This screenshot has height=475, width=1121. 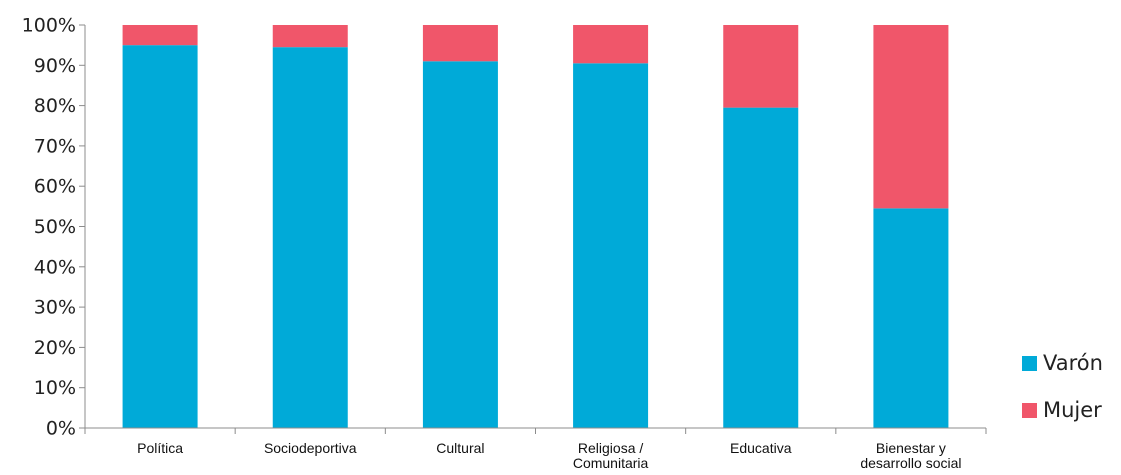 I want to click on y-tick-label: 40%, so click(x=55, y=267).